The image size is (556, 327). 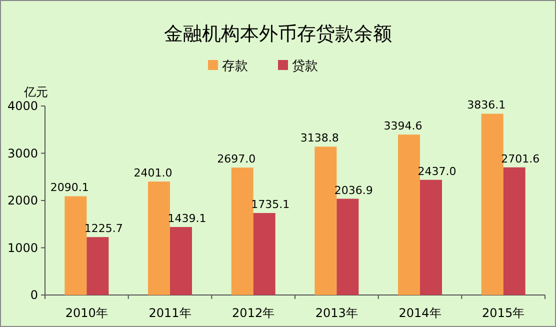 I want to click on chart-title: 金融机构本外币存贷款余额, so click(x=278, y=34).